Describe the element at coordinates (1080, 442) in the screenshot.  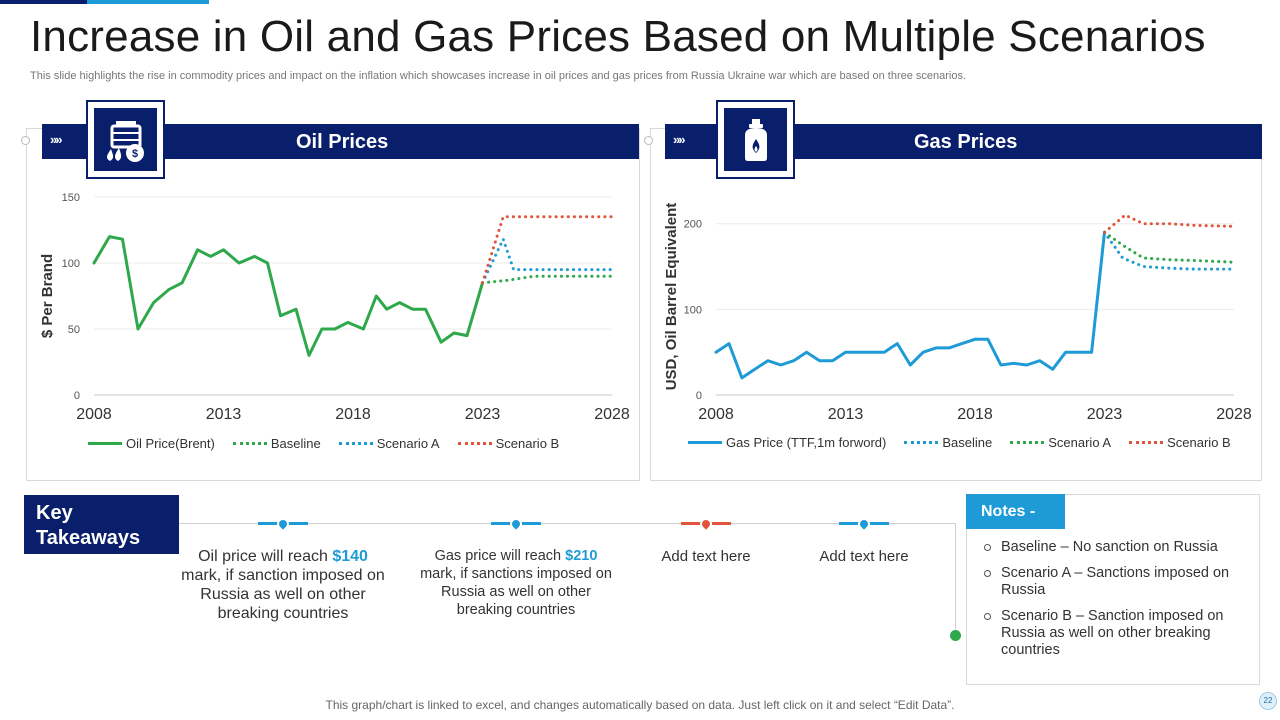
I see `gas-legend-label: Scenario A` at that location.